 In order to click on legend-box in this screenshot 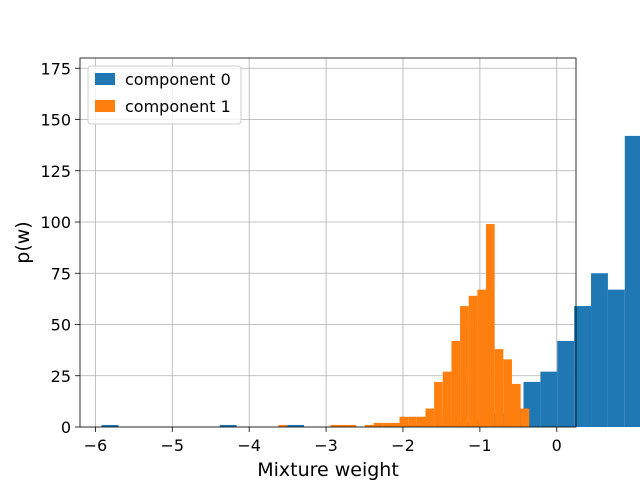, I will do `click(164, 95)`.